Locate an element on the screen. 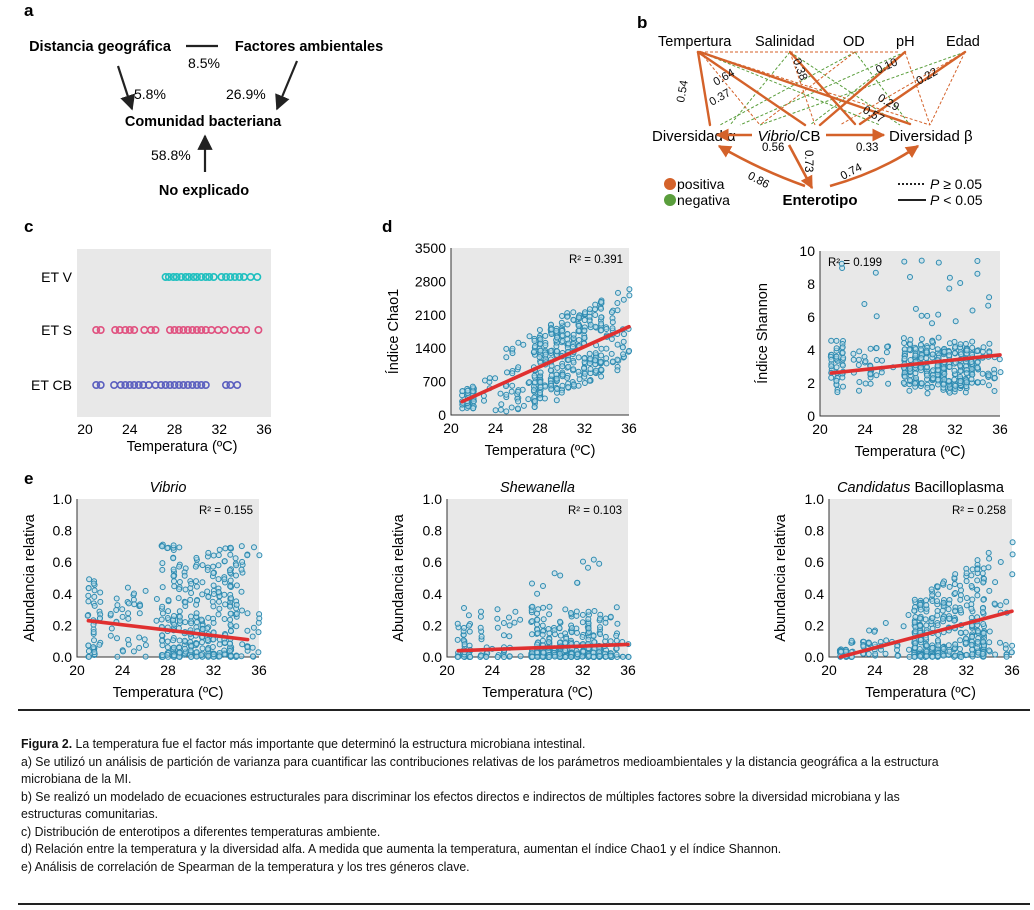  path-coefficients: 0.54 0.64 0.37 0.38 0.10 0.22 0.29 0.57 is located at coordinates (807, 90).